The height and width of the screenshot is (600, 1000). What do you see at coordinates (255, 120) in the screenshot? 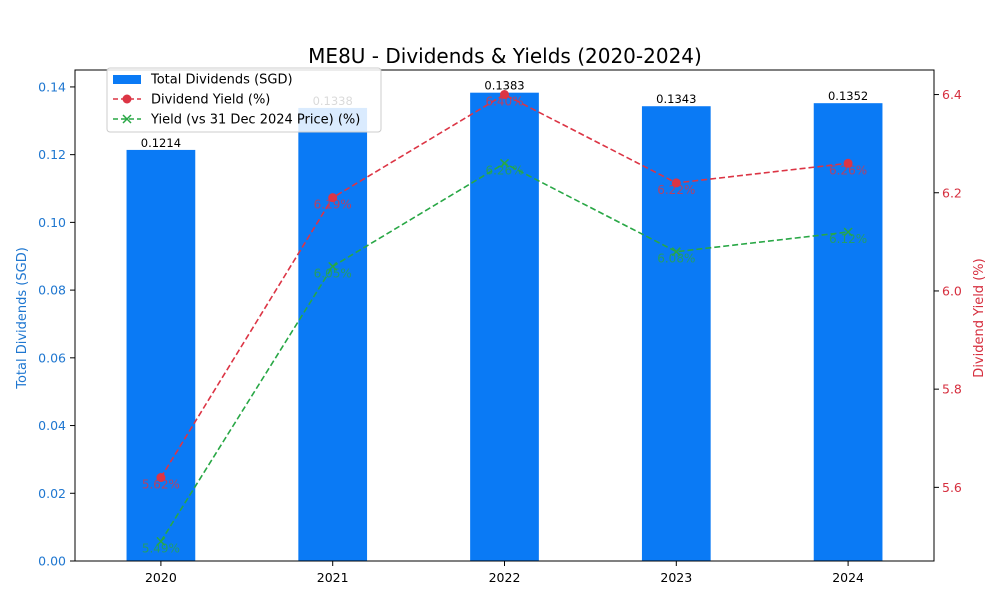
I see `legend-label-yield-vs-2024-price: Yield (vs 31 Dec 2024 Price) (%)` at bounding box center [255, 120].